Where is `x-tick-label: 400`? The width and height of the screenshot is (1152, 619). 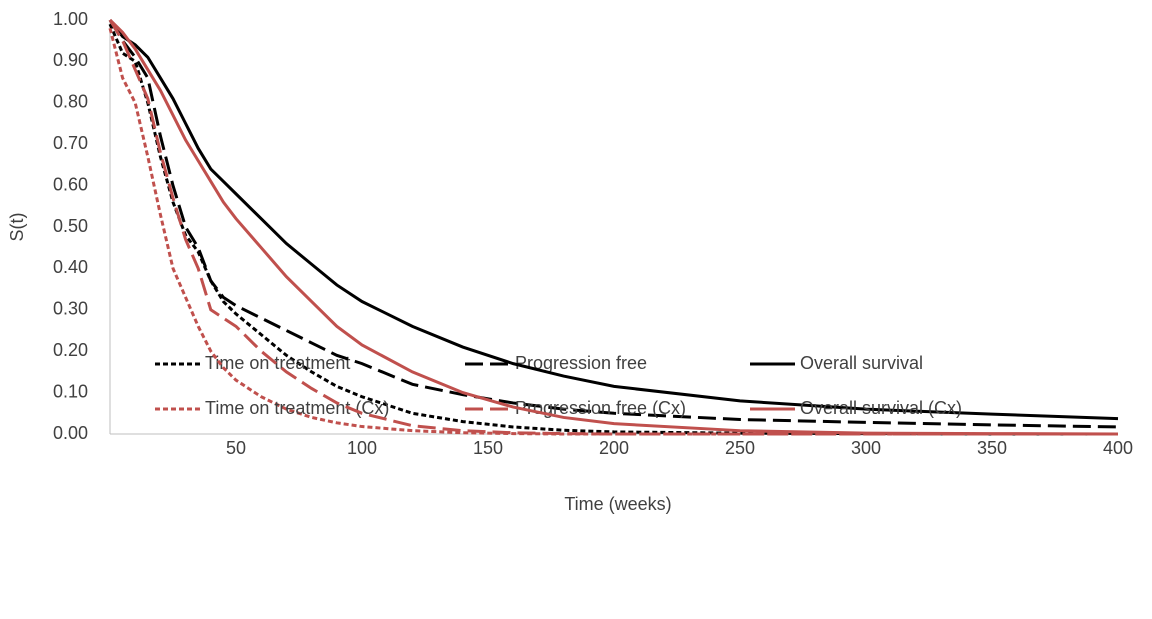
x-tick-label: 400 is located at coordinates (1118, 448).